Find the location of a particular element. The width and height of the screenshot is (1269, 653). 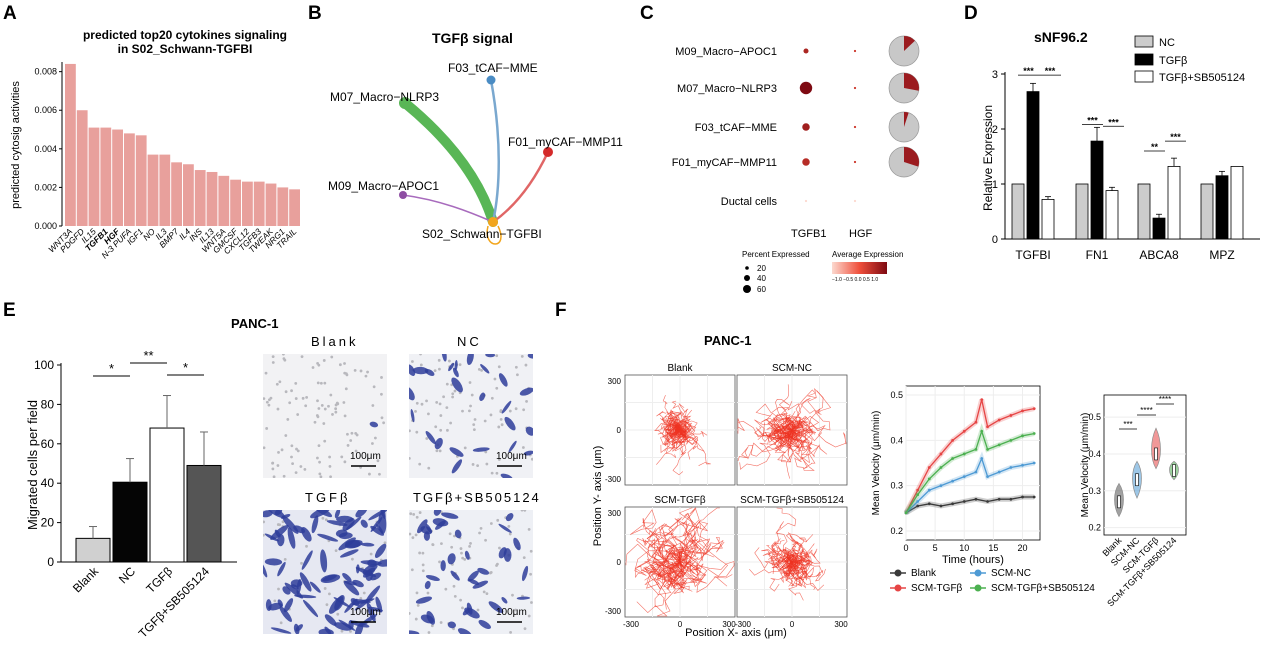

node-f01 is located at coordinates (548, 152).